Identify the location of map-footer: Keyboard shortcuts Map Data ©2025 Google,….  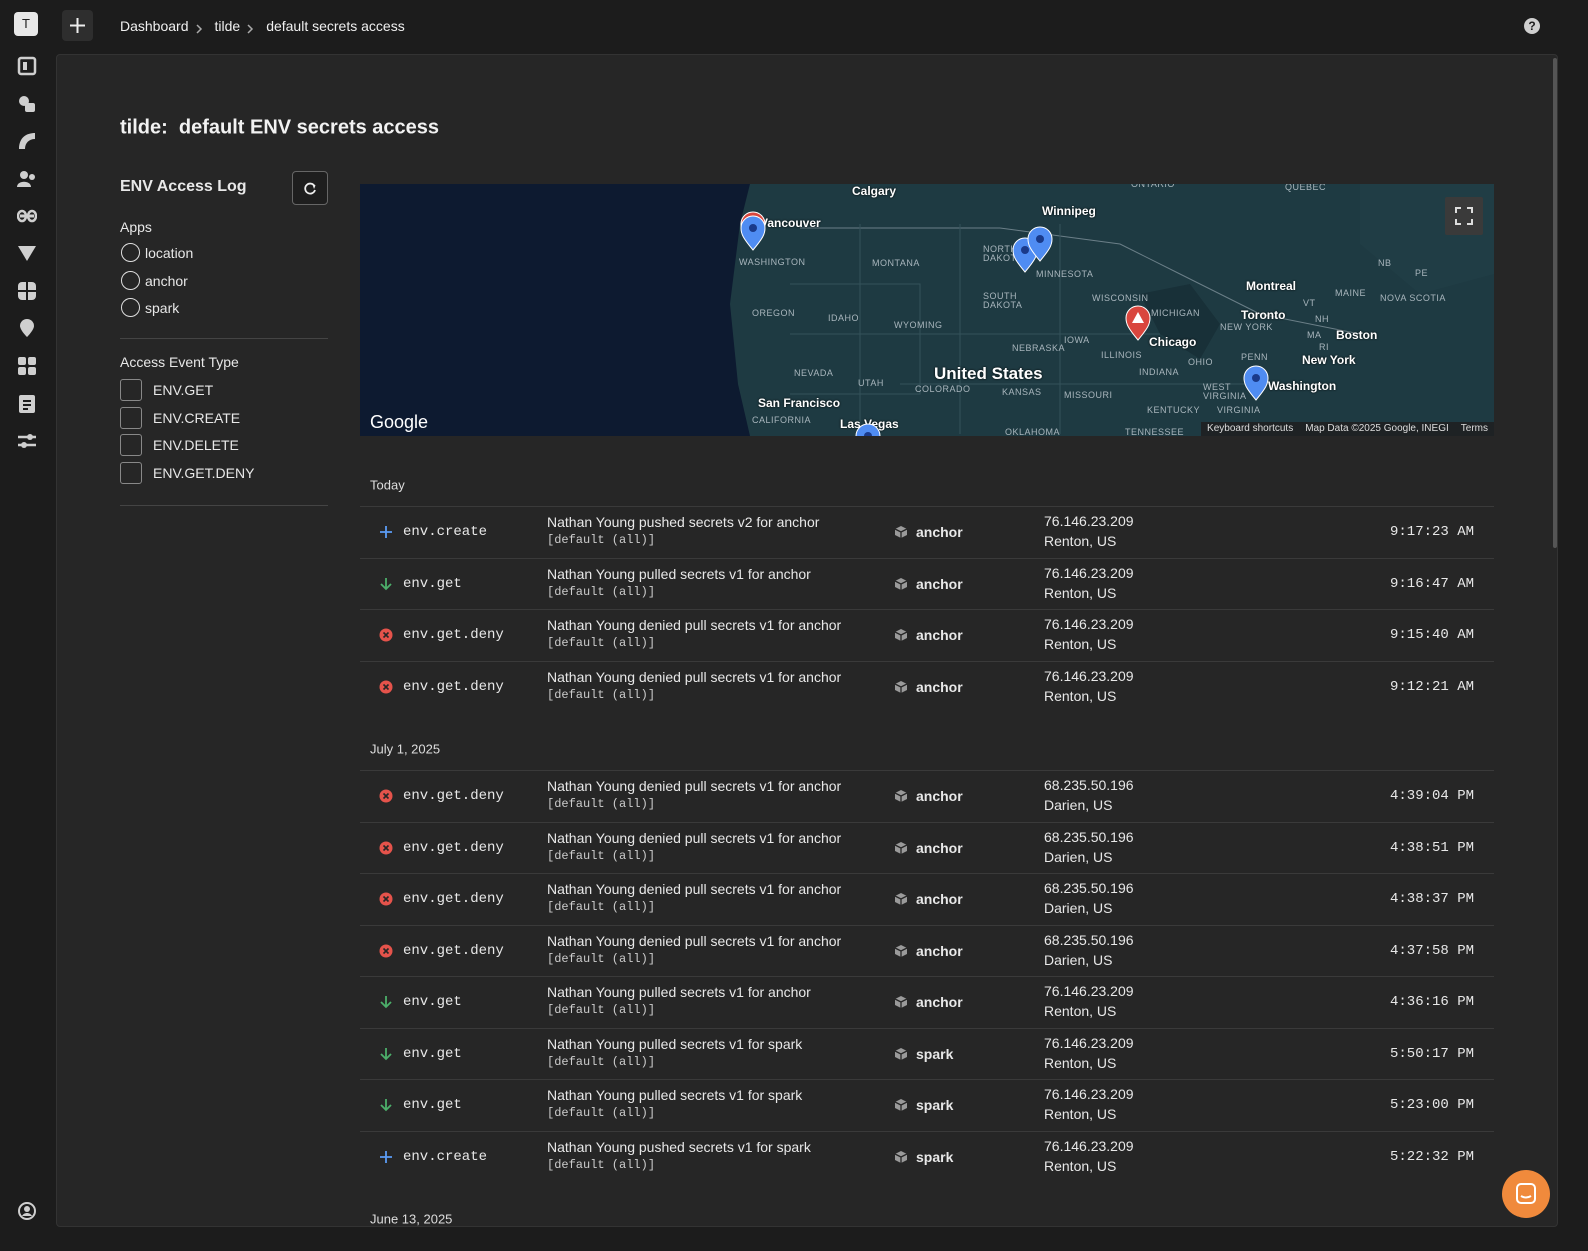
(1347, 429).